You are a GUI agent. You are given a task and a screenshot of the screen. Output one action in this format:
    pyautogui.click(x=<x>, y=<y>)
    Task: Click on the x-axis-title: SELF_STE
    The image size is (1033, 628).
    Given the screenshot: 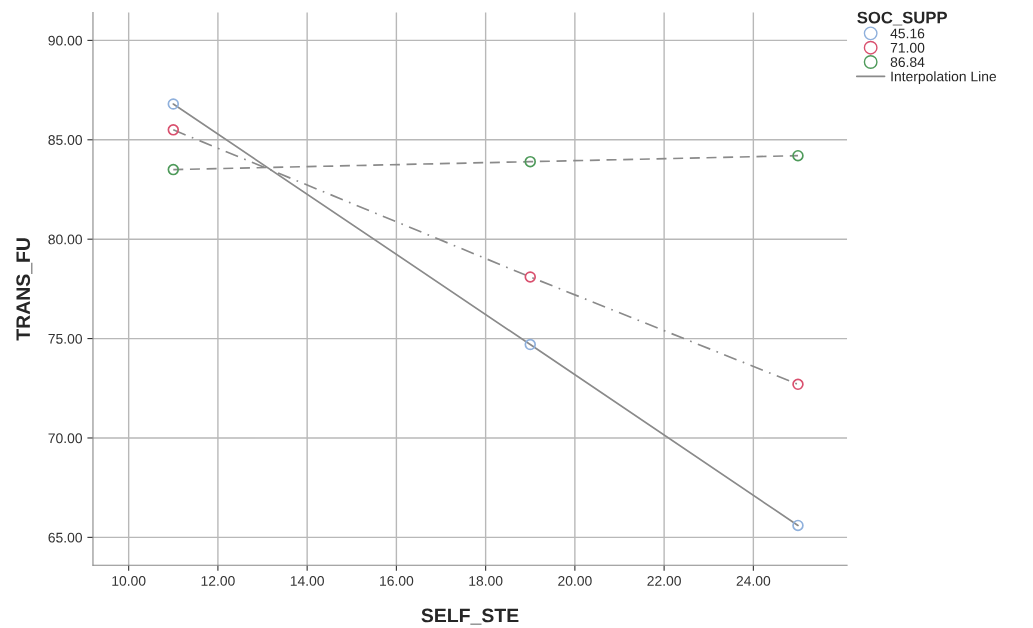 What is the action you would take?
    pyautogui.click(x=470, y=616)
    